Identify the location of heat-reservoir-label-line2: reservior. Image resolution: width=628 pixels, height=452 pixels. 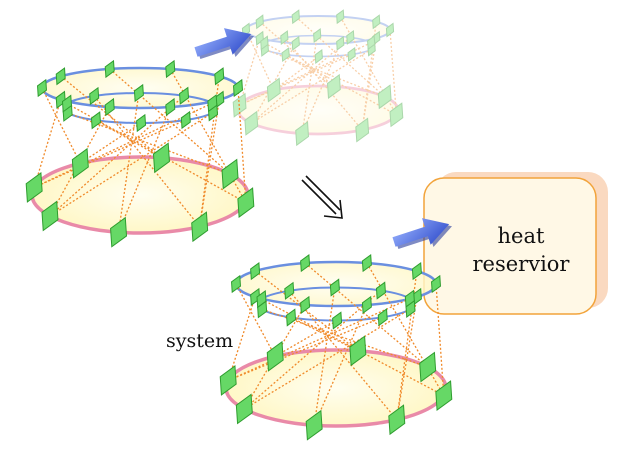
(521, 264).